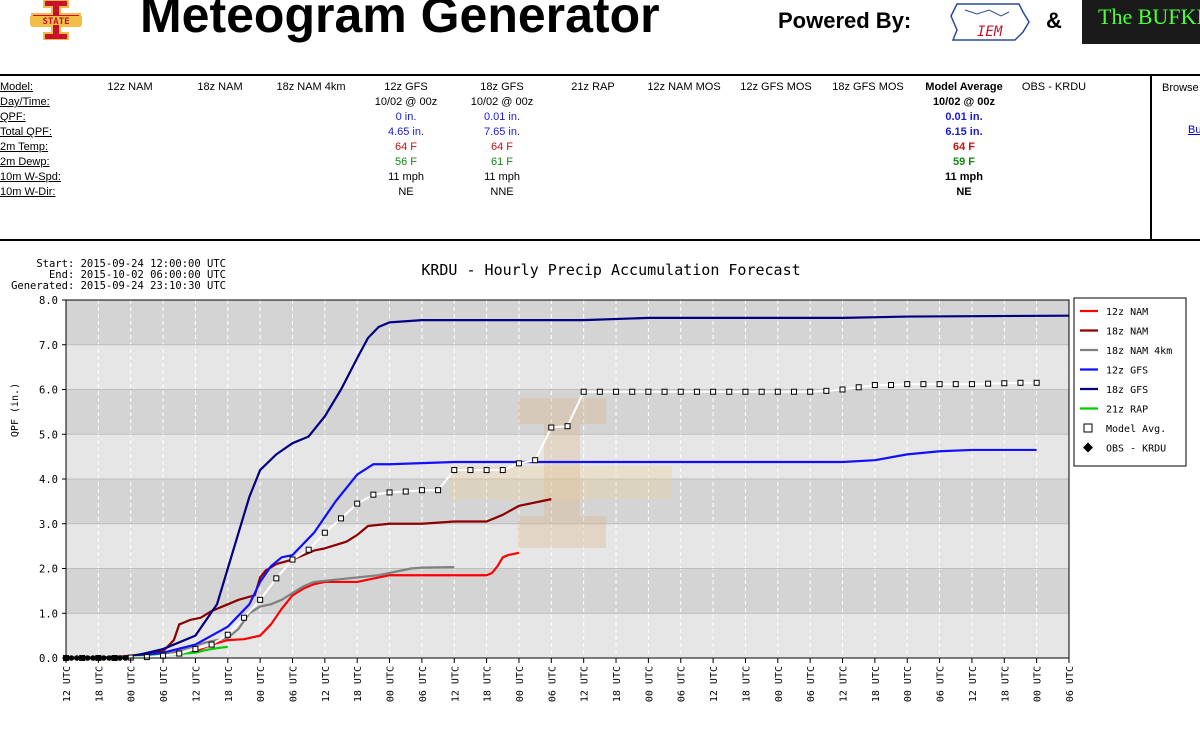 Image resolution: width=1200 pixels, height=744 pixels. What do you see at coordinates (547, 162) in the screenshot?
I see `table-row-dewp: 2m Dewp: 56 F 61 F 59 F` at bounding box center [547, 162].